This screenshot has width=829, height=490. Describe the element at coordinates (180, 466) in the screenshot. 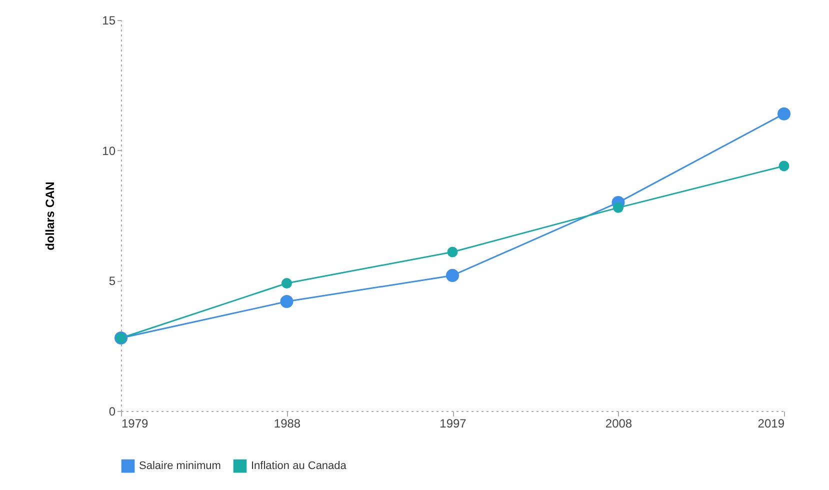

I see `legend-label: Salaire minimum` at that location.